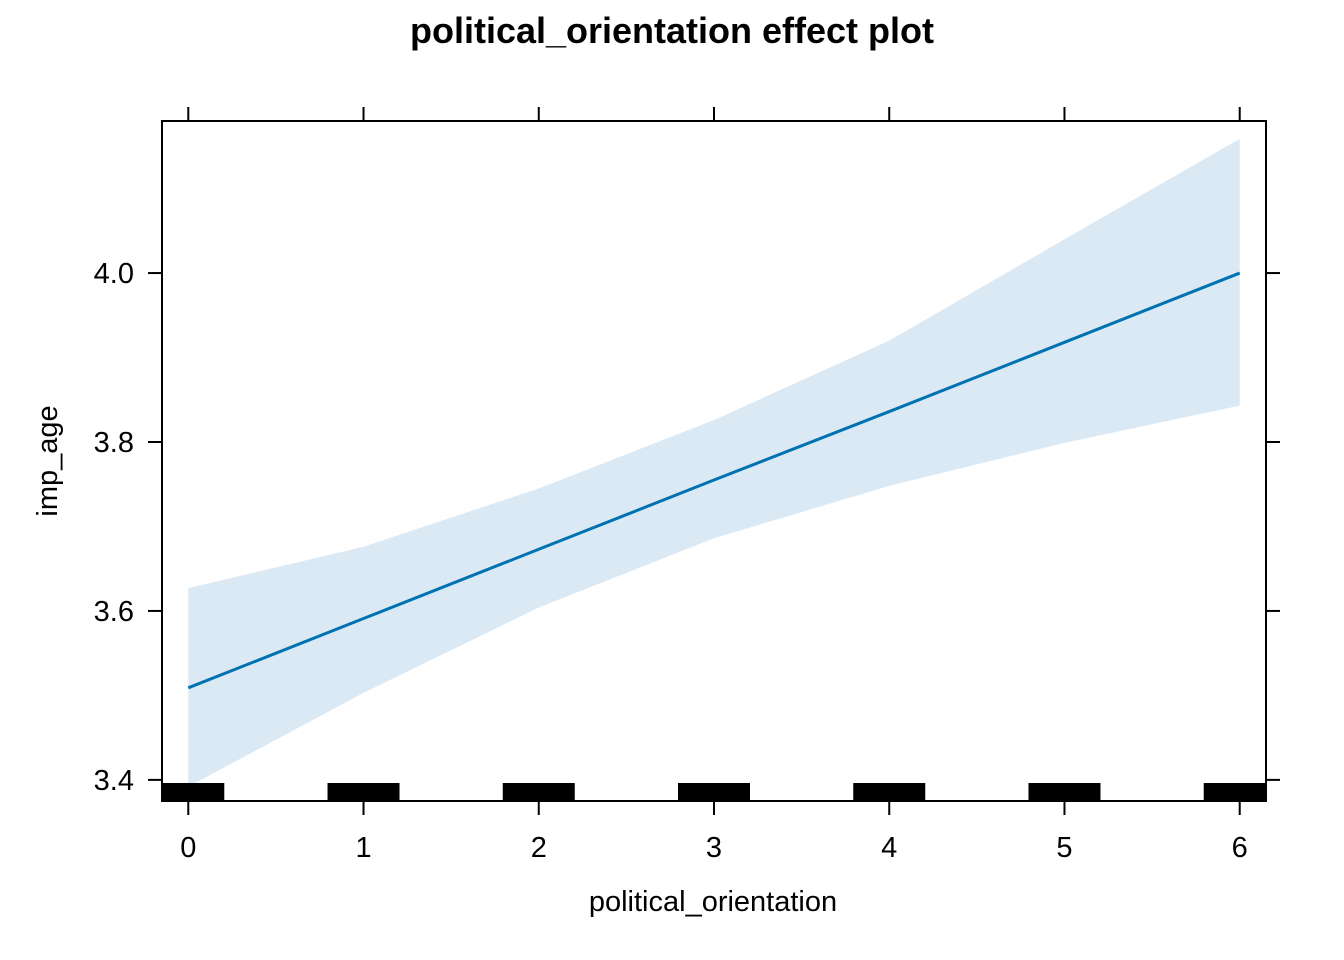 This screenshot has height=960, width=1344. What do you see at coordinates (114, 443) in the screenshot?
I see `y-tick-label: 3.8` at bounding box center [114, 443].